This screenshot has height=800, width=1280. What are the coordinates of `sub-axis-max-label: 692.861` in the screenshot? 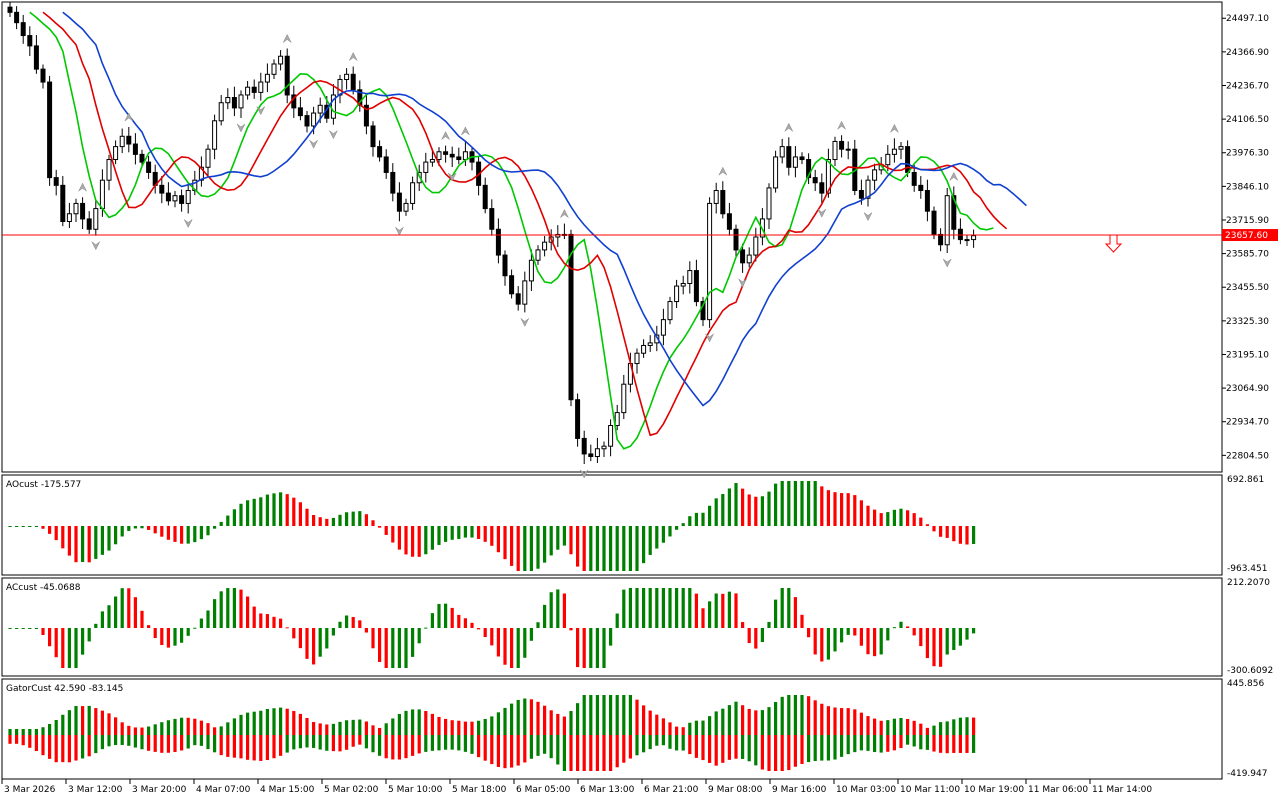 It's located at (1245, 480).